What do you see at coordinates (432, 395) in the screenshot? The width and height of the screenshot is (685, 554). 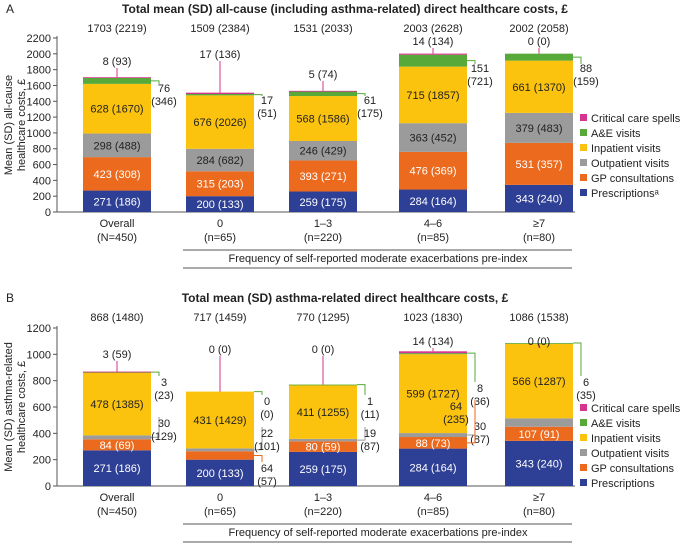 I see `data-label: 599 (1727)` at bounding box center [432, 395].